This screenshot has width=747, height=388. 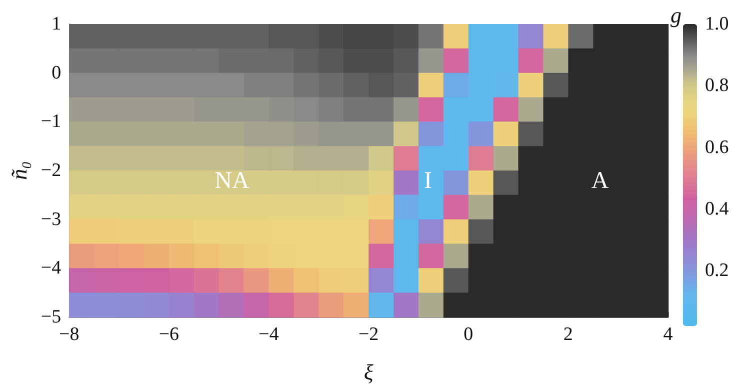 I want to click on color-bar-label: 1.0, so click(x=717, y=24).